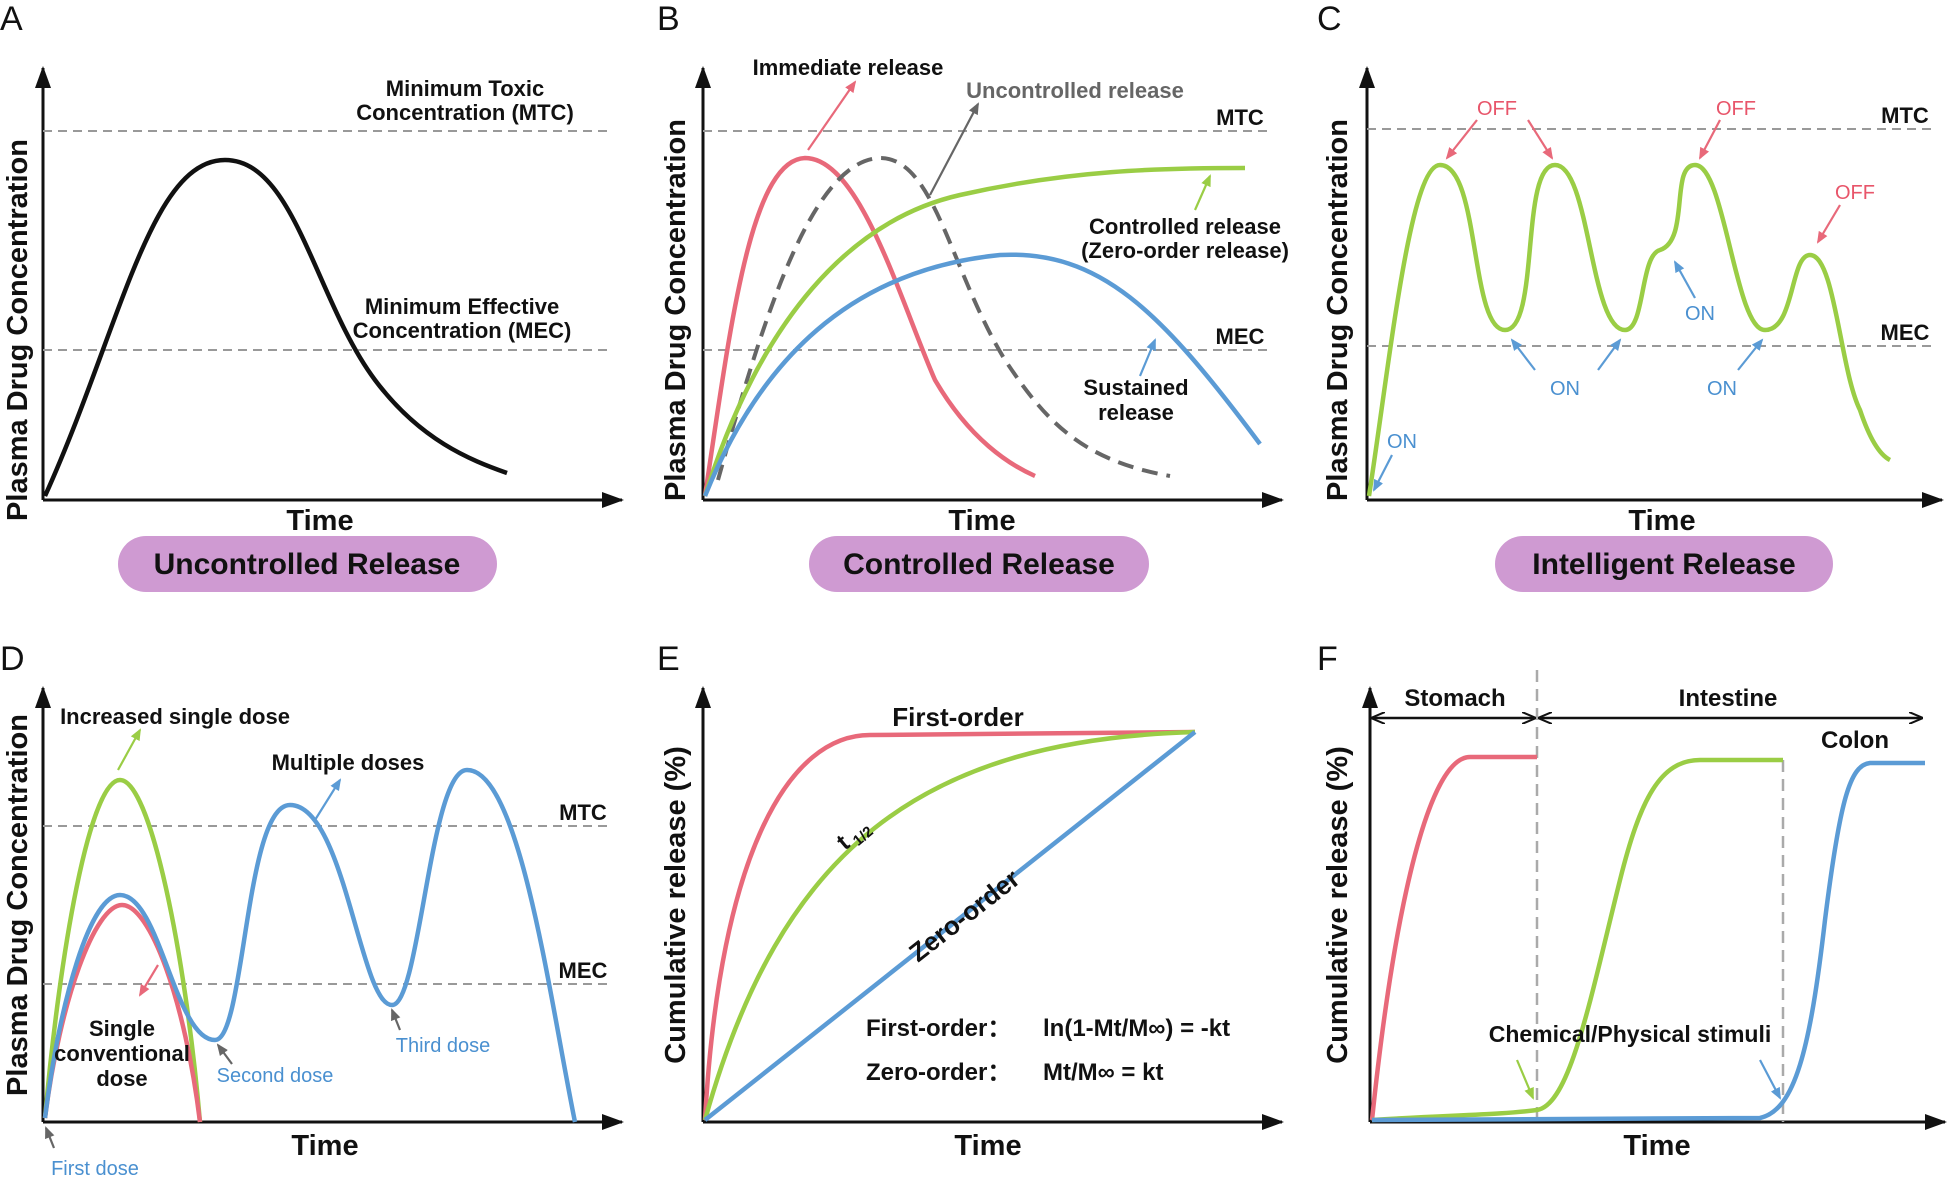  I want to click on sustained-release-label-2: release, so click(1136, 412).